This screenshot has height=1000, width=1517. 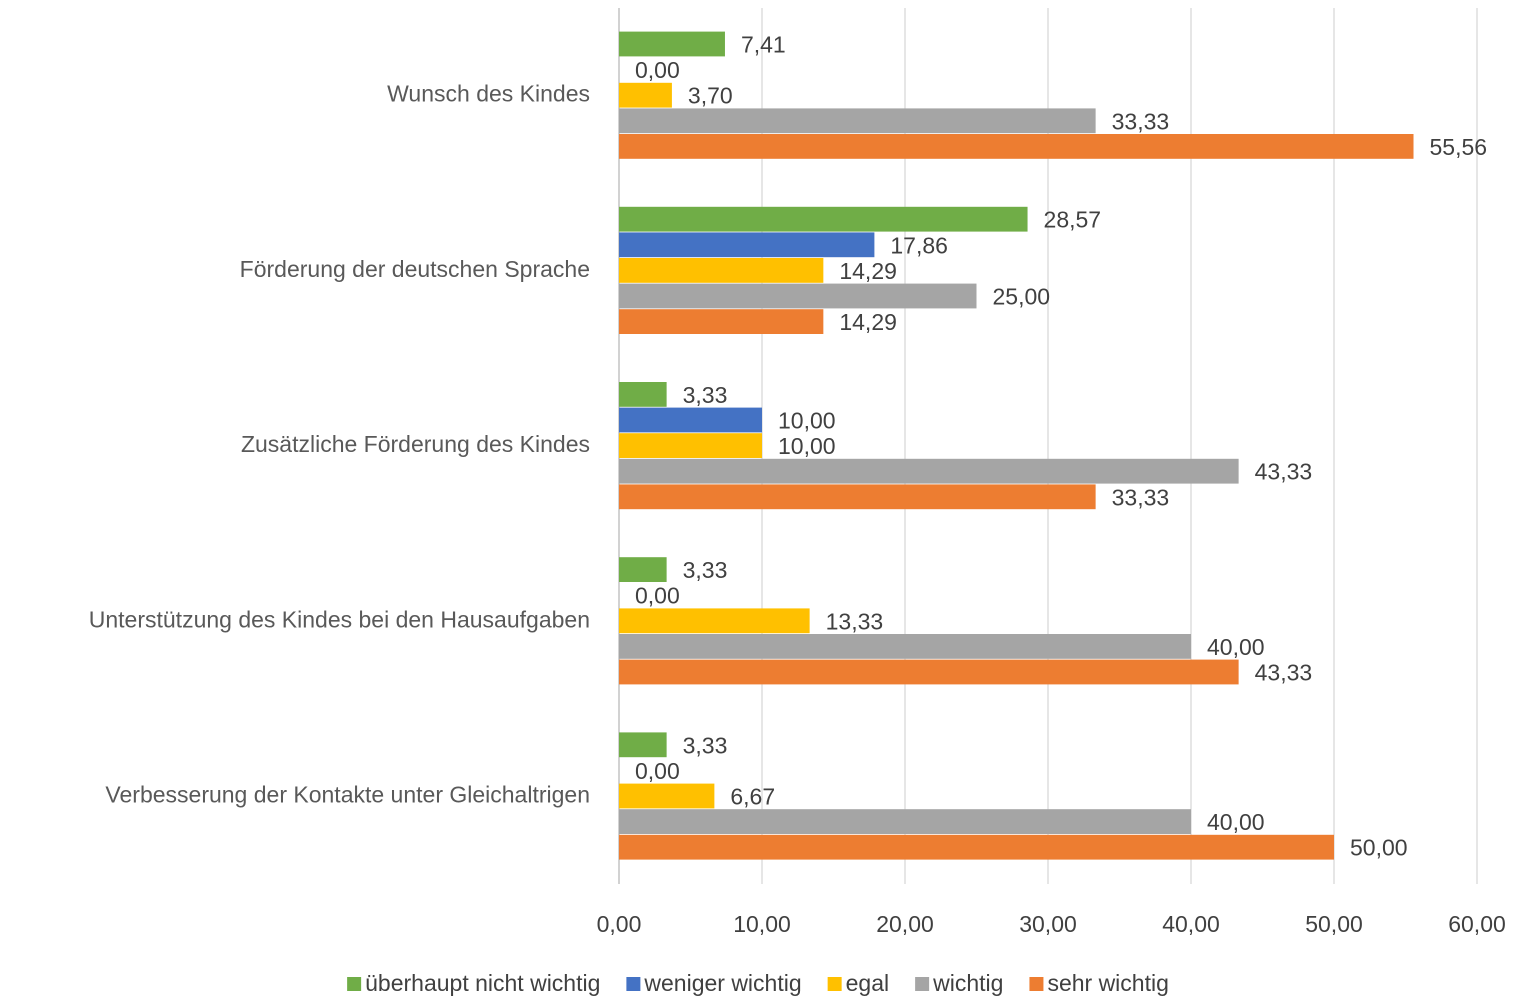 I want to click on x-tick-label: 30,00, so click(x=1048, y=924).